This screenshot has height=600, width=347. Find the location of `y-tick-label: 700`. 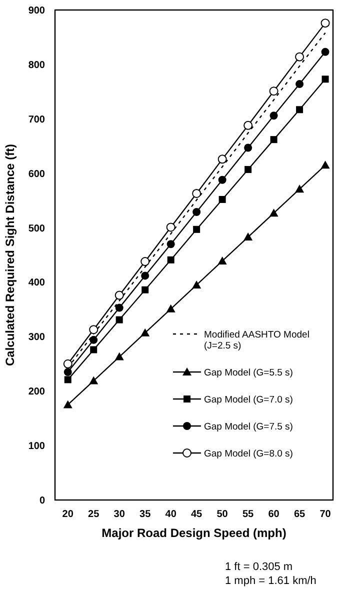

y-tick-label: 700 is located at coordinates (37, 120).